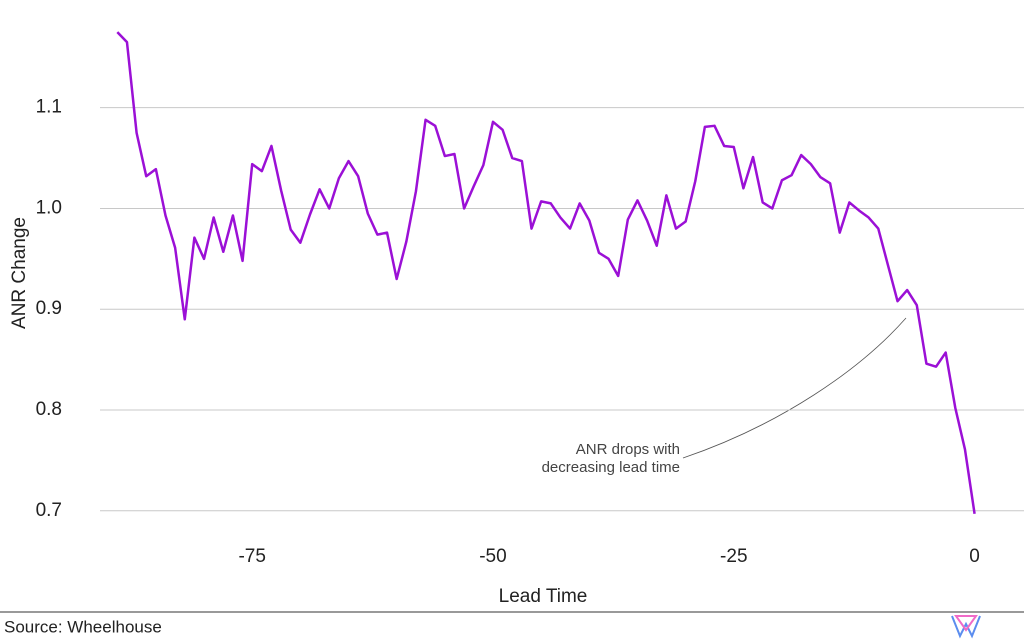 This screenshot has height=640, width=1024. I want to click on x-tick-label: -25, so click(733, 556).